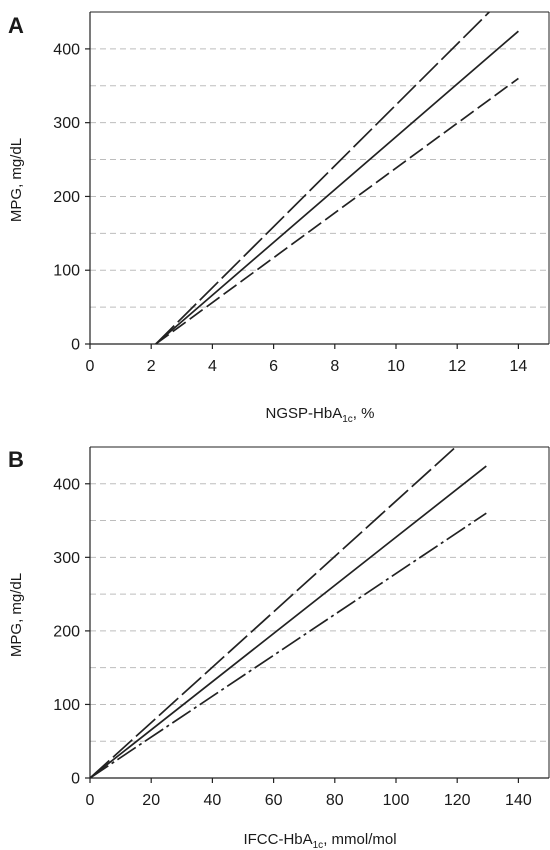 This screenshot has width=550, height=850. Describe the element at coordinates (318, 845) in the screenshot. I see `x-label-sub-b: 1c` at that location.